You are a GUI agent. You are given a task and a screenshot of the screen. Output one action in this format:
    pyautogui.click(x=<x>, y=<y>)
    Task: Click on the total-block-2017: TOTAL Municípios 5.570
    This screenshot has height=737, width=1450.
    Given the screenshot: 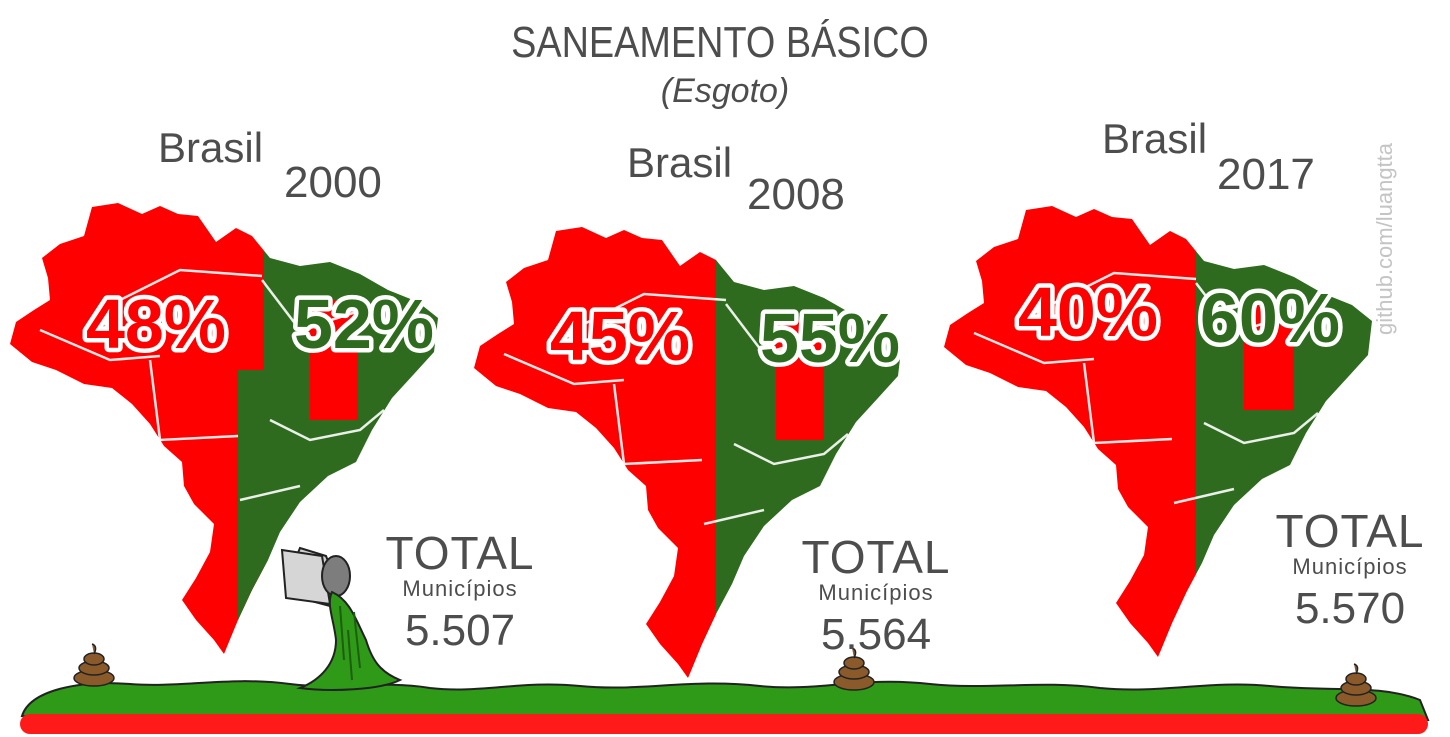 What is the action you would take?
    pyautogui.click(x=1350, y=569)
    